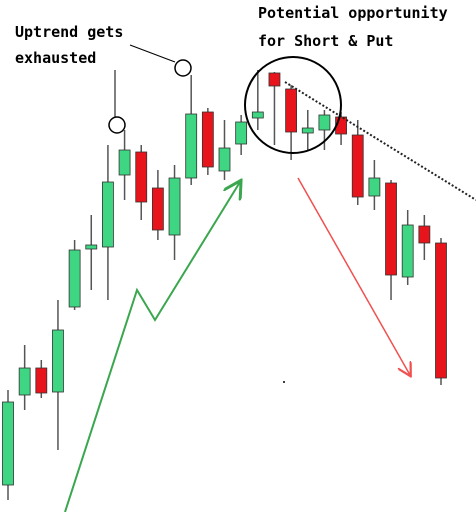  What do you see at coordinates (325, 41) in the screenshot?
I see `annotation: for Short & Put` at bounding box center [325, 41].